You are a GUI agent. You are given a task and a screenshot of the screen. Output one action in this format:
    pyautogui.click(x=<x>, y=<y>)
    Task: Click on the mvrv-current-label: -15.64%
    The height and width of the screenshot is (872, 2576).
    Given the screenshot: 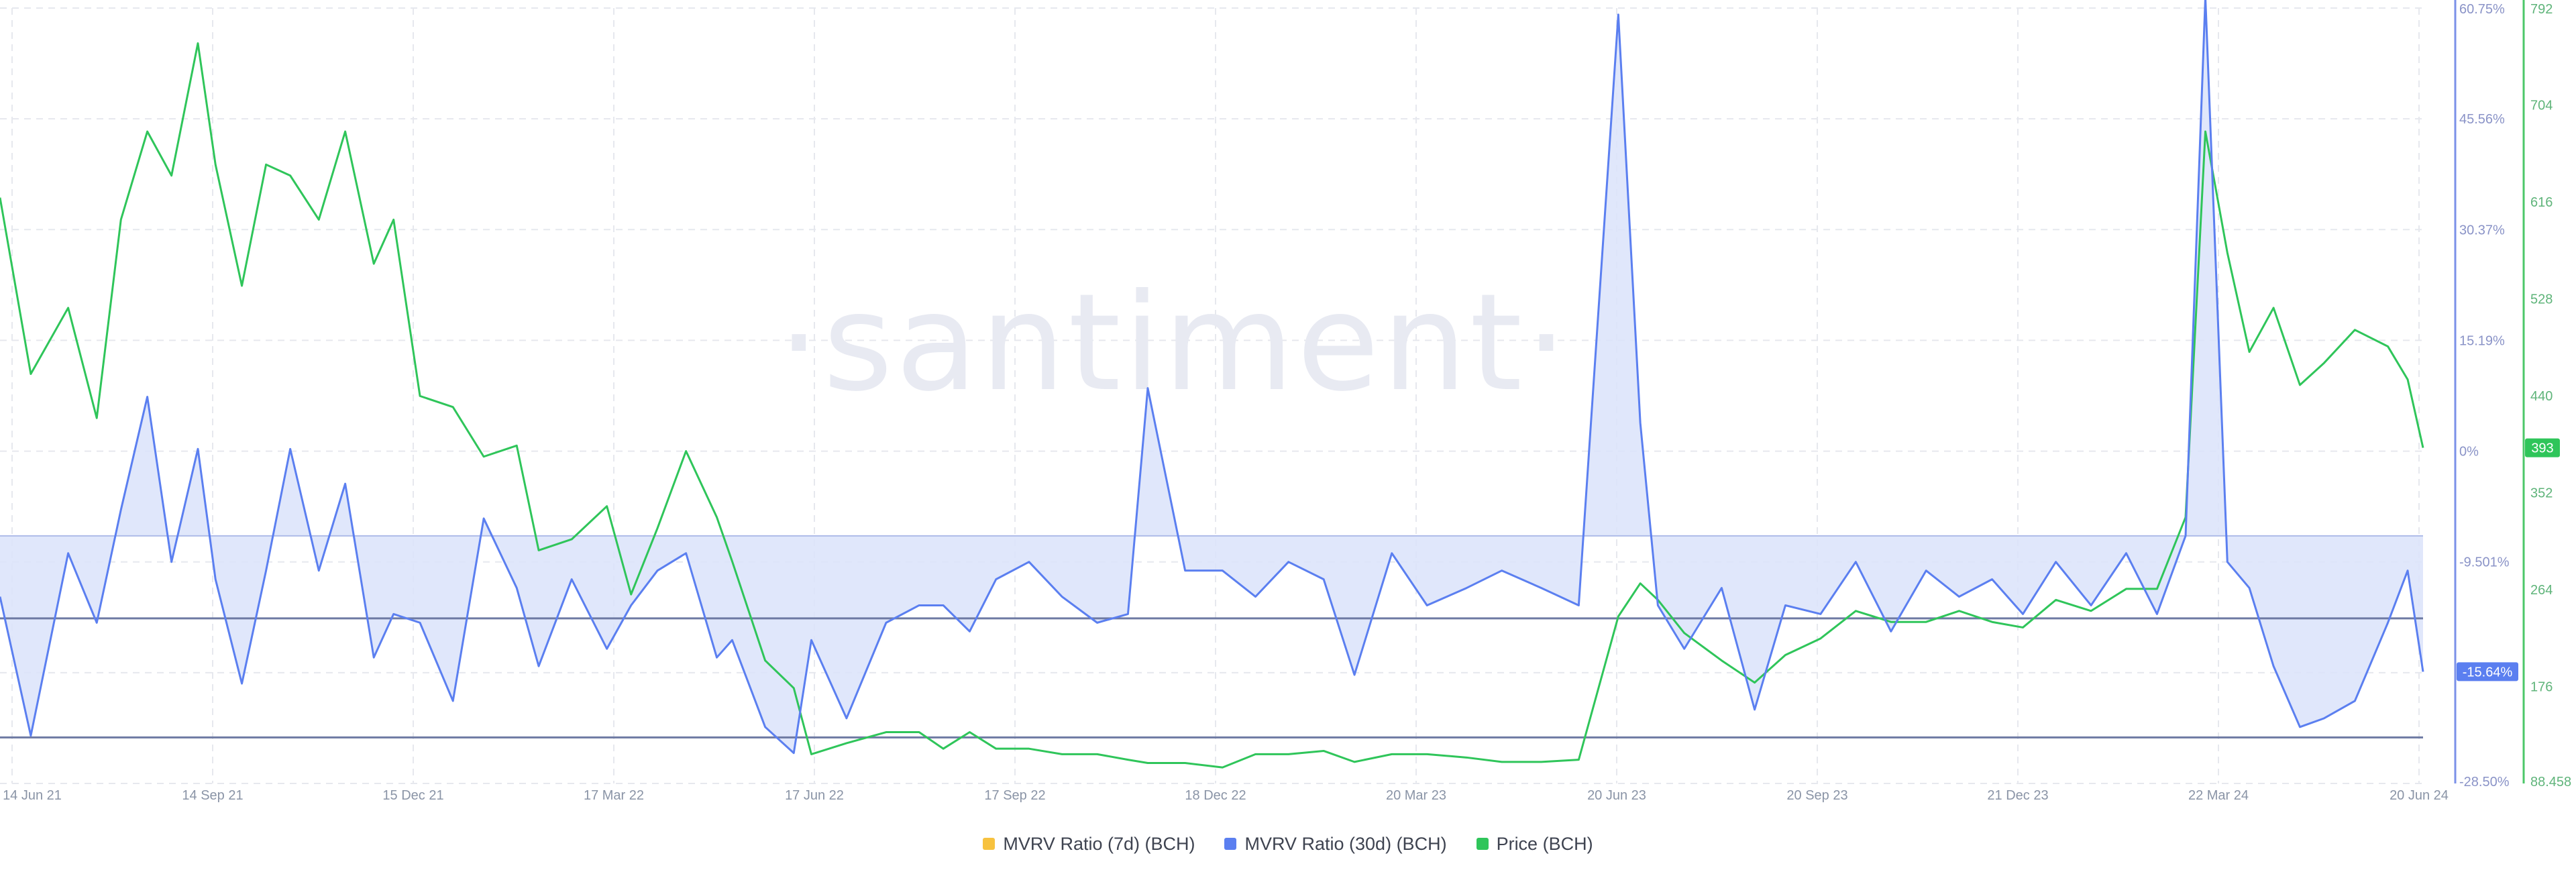 What is the action you would take?
    pyautogui.click(x=2488, y=672)
    